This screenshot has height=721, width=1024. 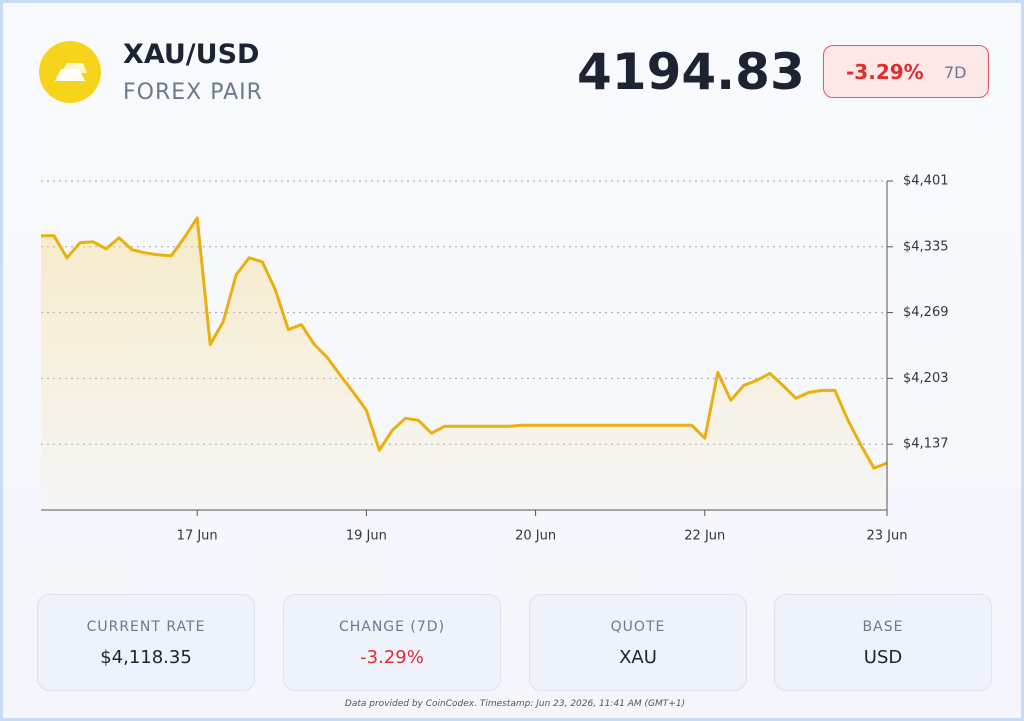 I want to click on stat-label: CURRENT RATE, so click(x=146, y=627).